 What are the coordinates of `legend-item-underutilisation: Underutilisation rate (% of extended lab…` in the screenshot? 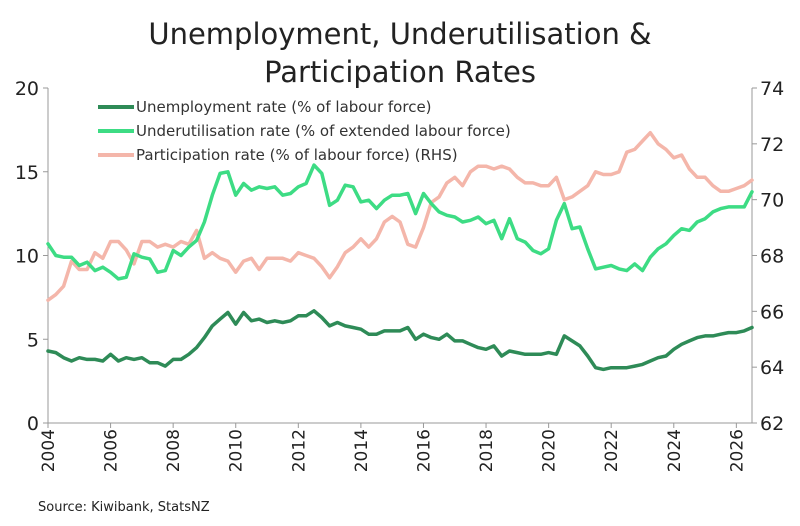 It's located at (304, 131).